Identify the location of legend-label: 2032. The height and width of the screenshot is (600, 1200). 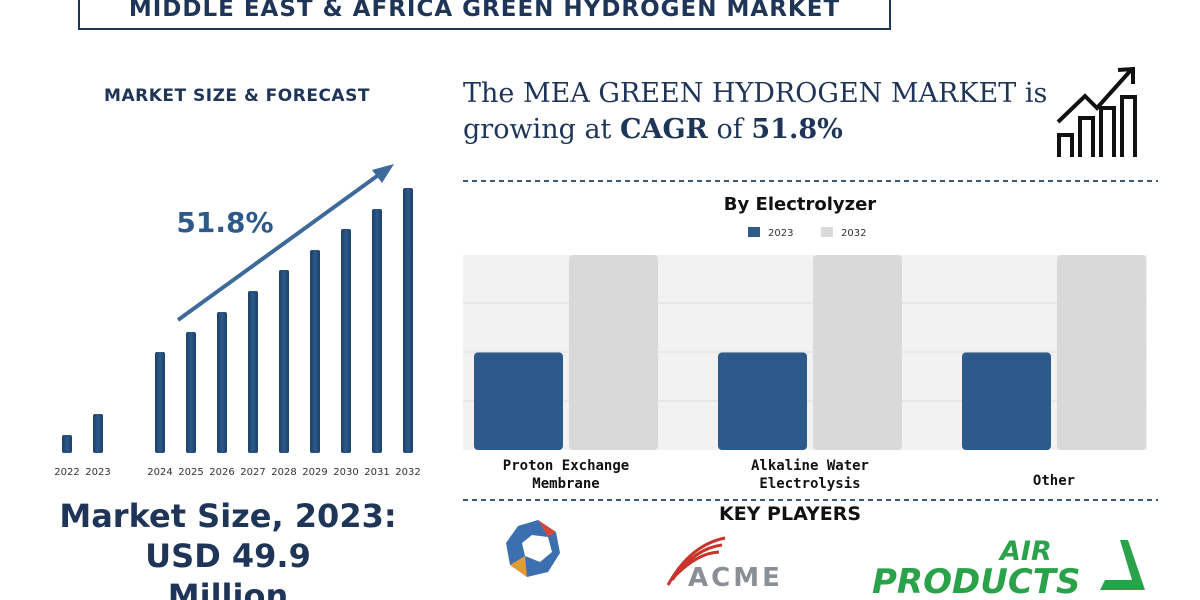
(853, 233).